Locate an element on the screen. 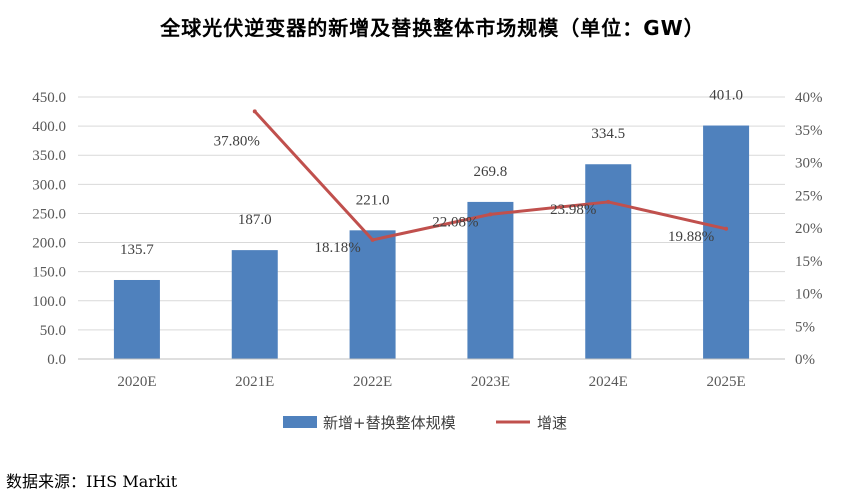  bar-value-label: 334.5 is located at coordinates (608, 134).